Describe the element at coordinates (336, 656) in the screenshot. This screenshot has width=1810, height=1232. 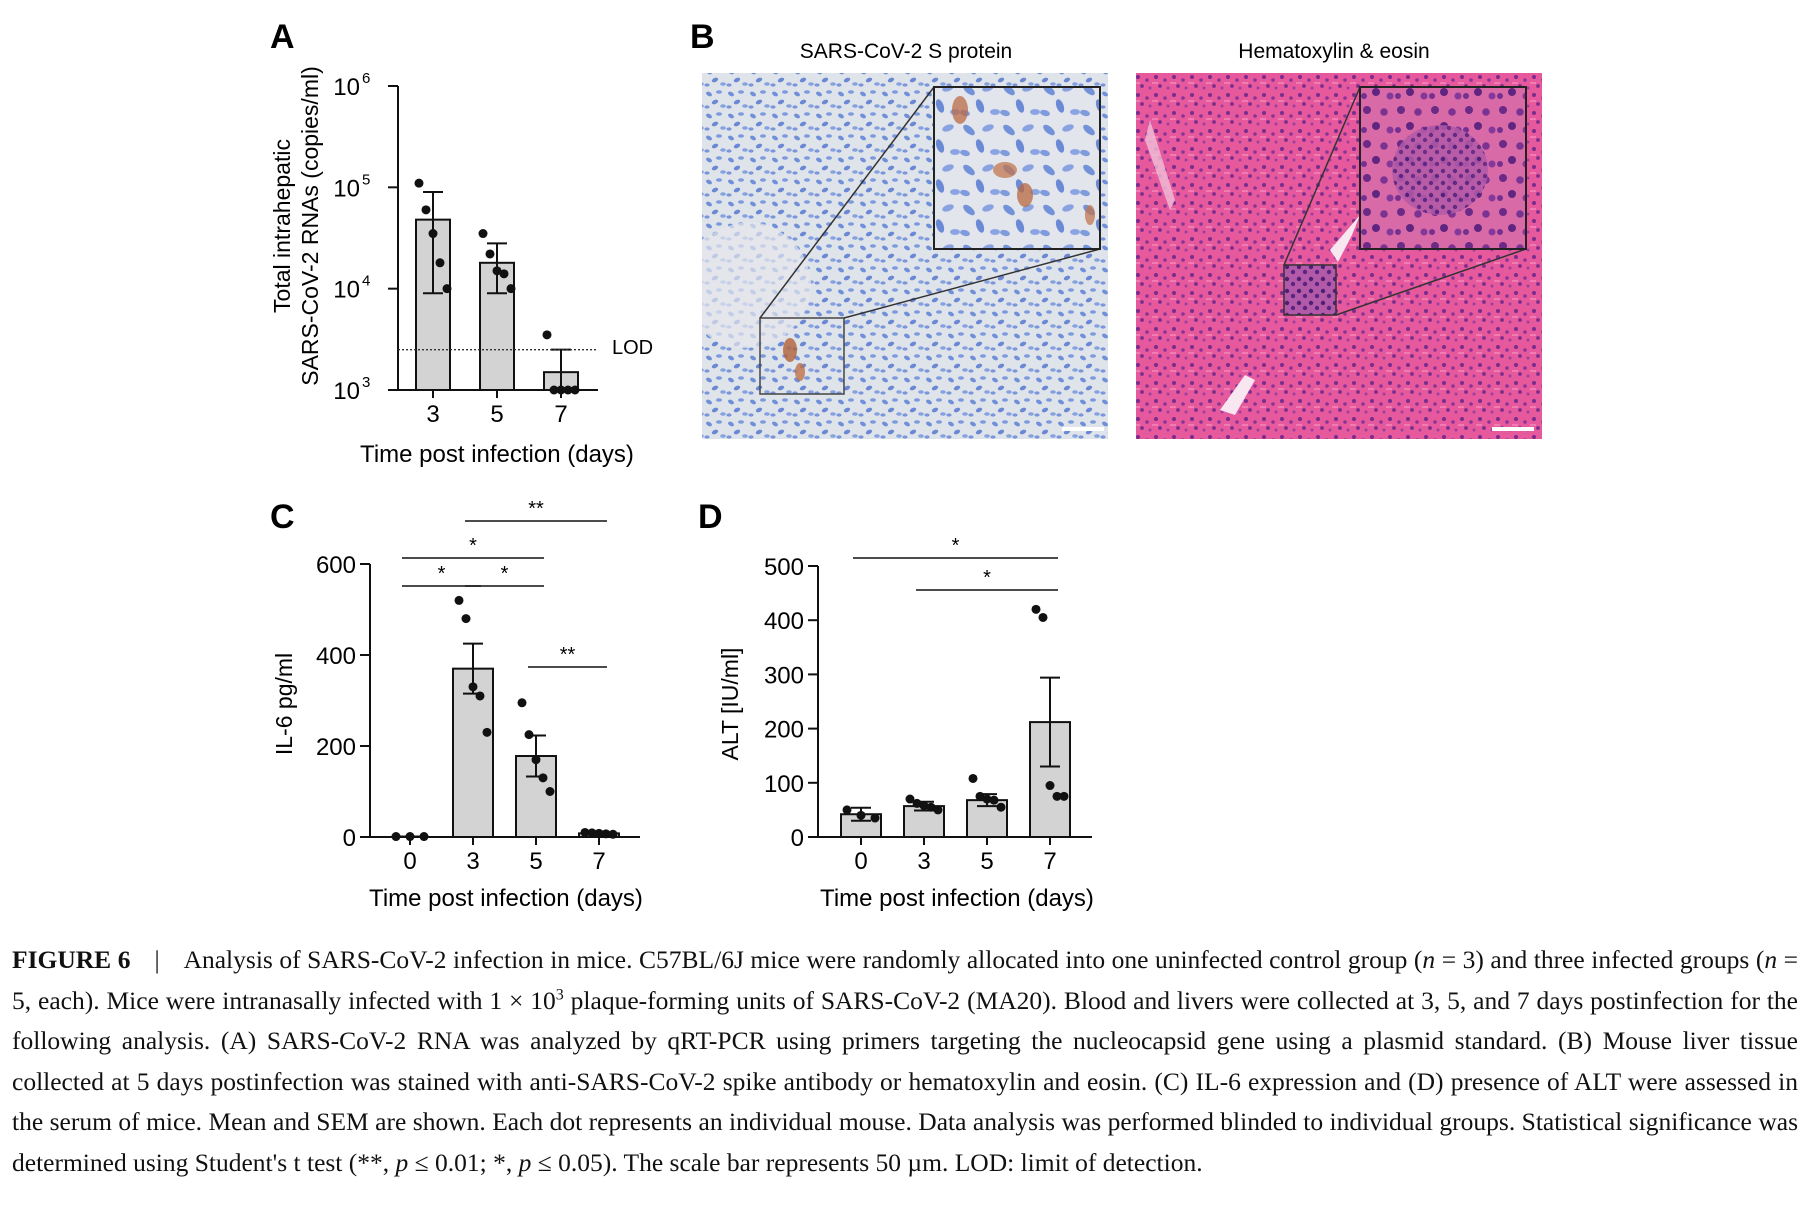
I see `chart-c-y-tick-label: 400` at that location.